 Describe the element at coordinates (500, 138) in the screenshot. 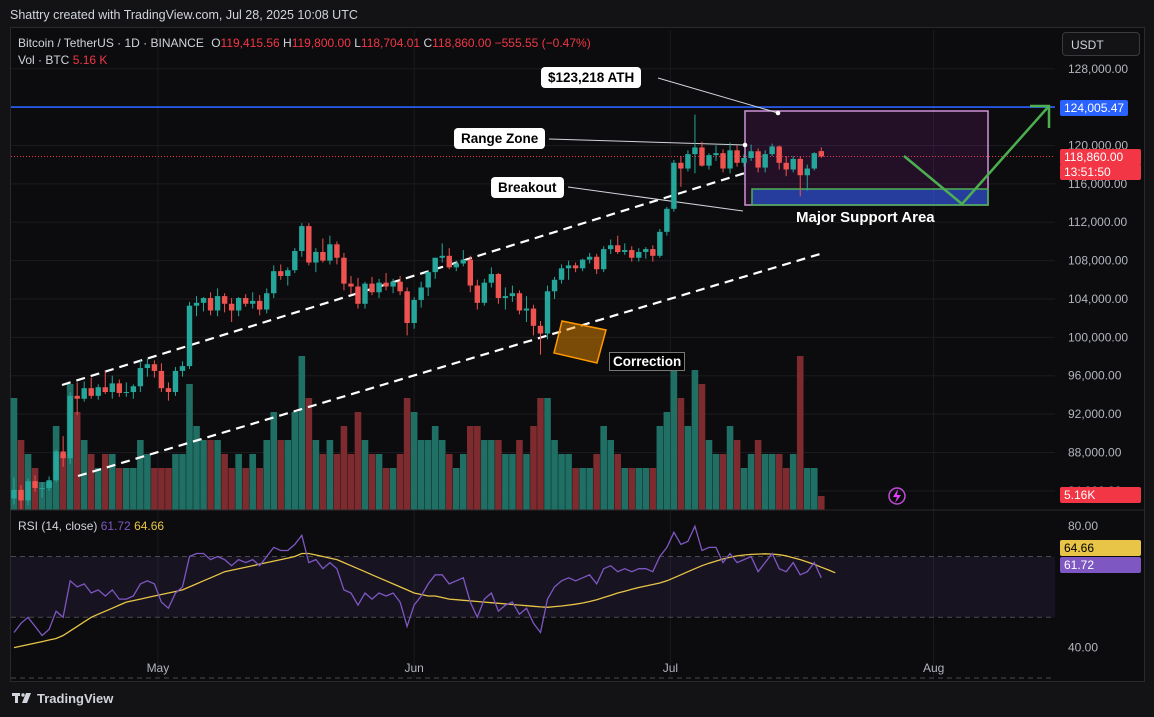

I see `range-zone-callout: Range Zone` at that location.